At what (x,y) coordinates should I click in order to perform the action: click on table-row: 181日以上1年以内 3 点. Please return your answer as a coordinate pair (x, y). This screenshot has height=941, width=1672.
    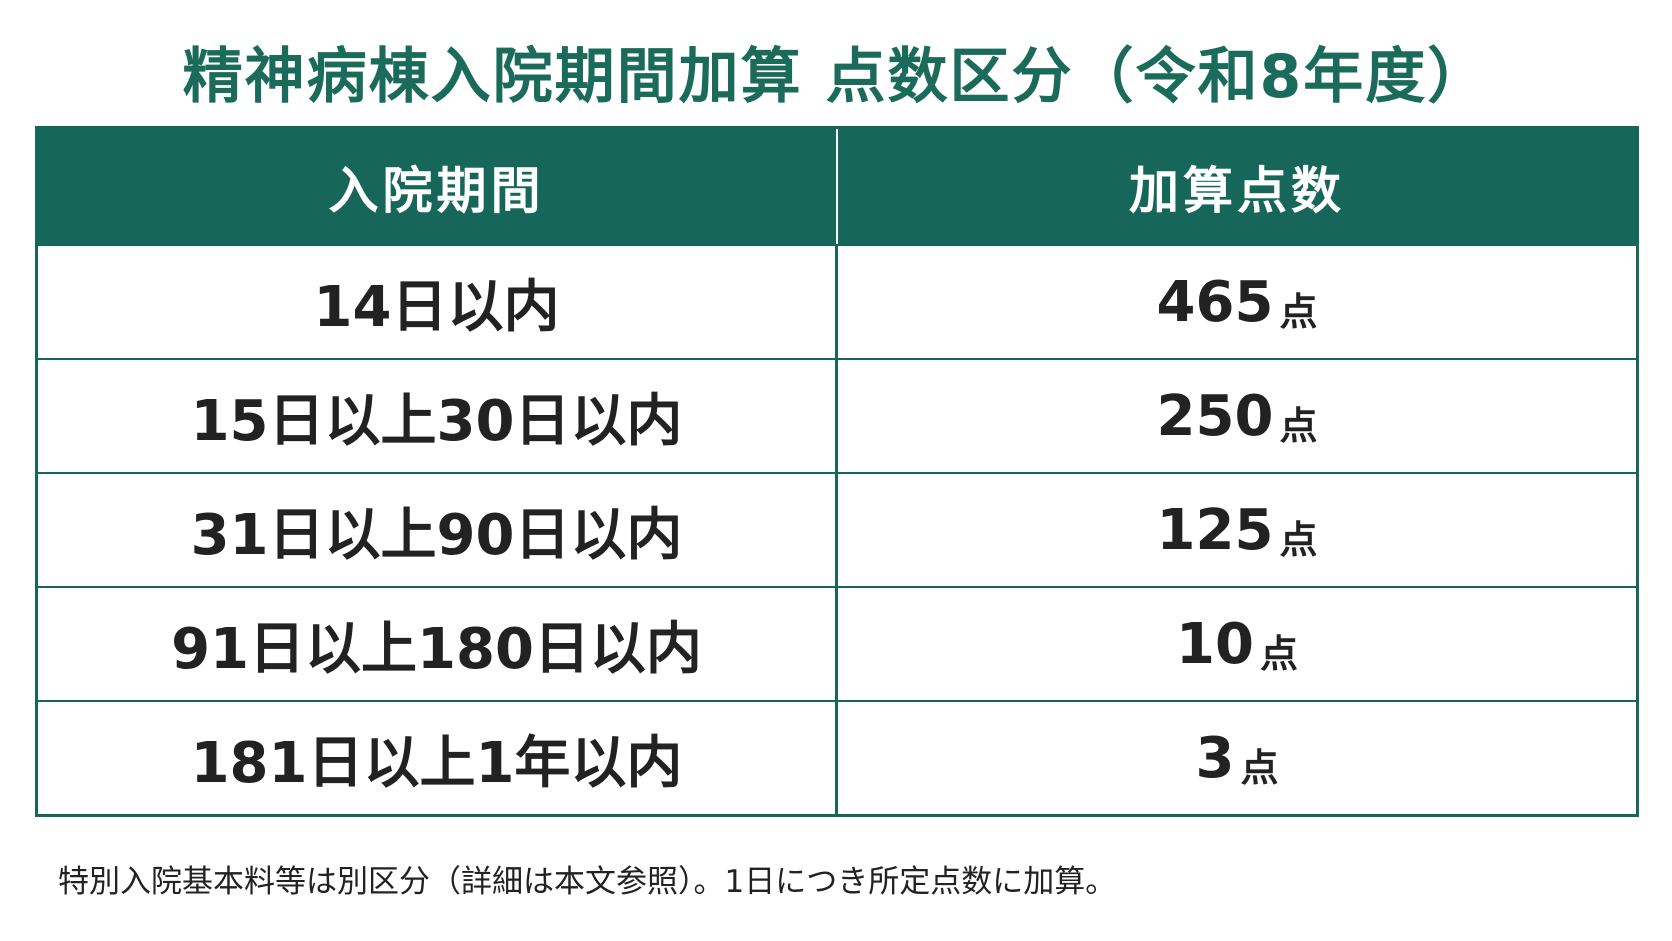
    Looking at the image, I should click on (837, 757).